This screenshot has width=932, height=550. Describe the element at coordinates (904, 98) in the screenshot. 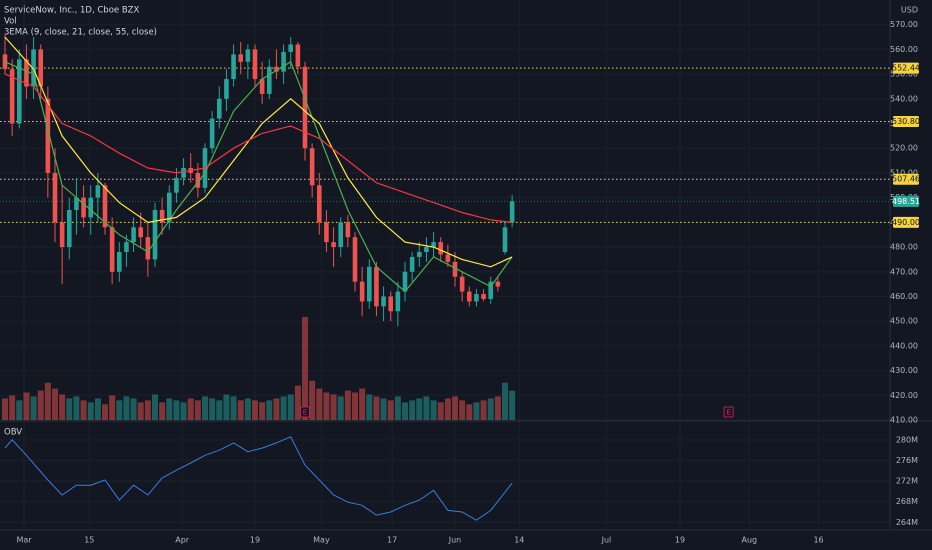

I see `y-tick-label: 540.00` at that location.